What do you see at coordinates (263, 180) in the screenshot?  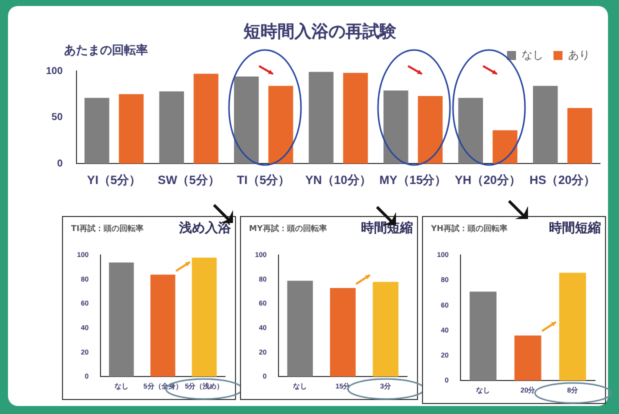 I see `x-tick-label: TI（5分）` at bounding box center [263, 180].